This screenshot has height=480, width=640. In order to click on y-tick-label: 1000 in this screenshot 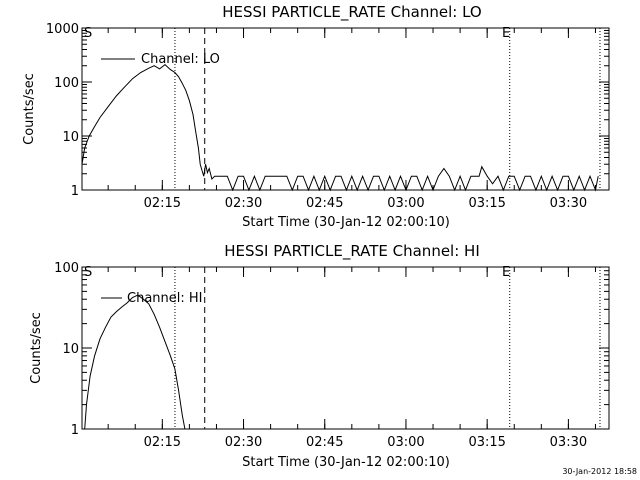, I will do `click(62, 29)`.